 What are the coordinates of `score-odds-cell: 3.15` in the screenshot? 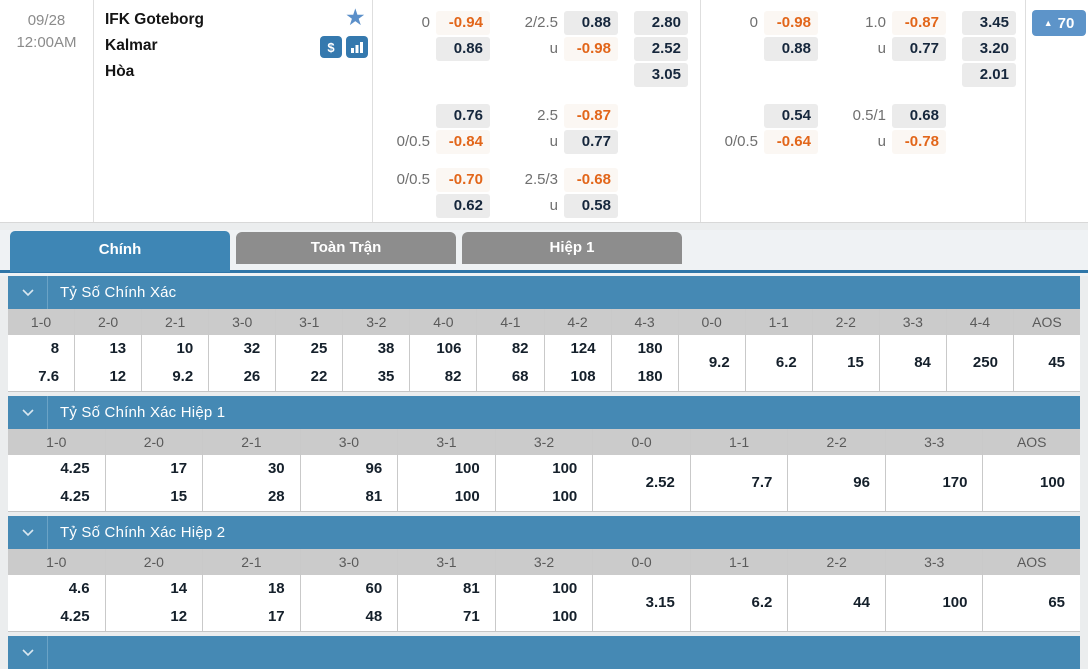 It's located at (641, 603).